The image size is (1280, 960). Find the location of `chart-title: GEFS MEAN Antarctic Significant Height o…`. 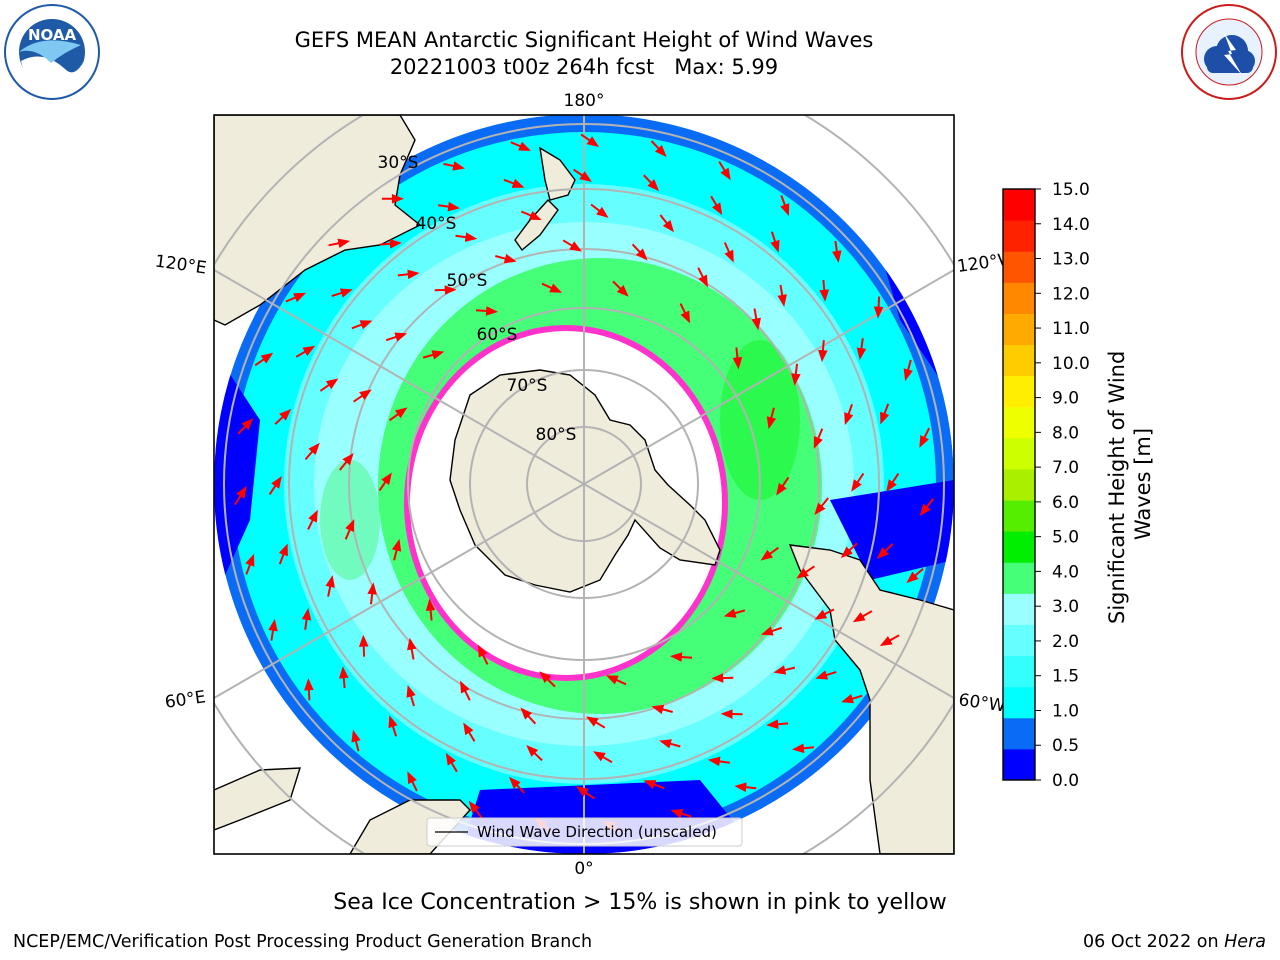

chart-title: GEFS MEAN Antarctic Significant Height o… is located at coordinates (584, 40).